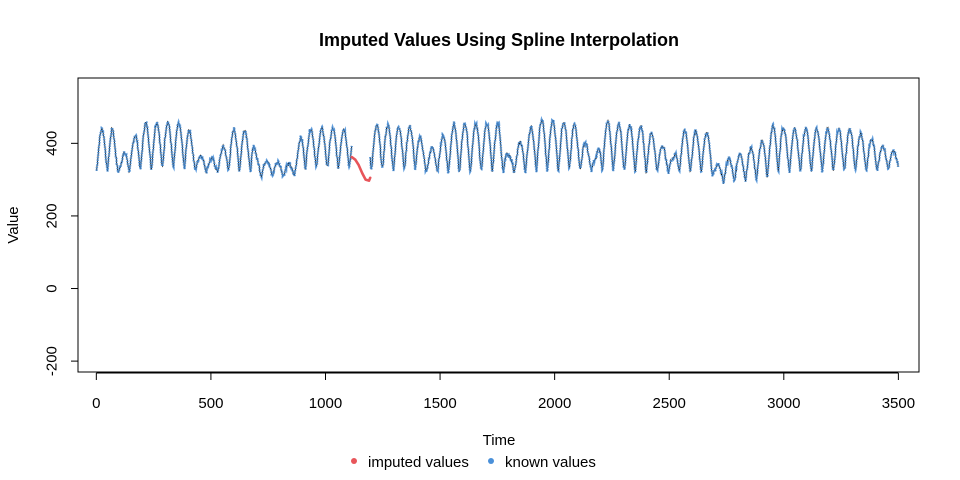 The image size is (960, 480). I want to click on legend-label-known: known values, so click(550, 462).